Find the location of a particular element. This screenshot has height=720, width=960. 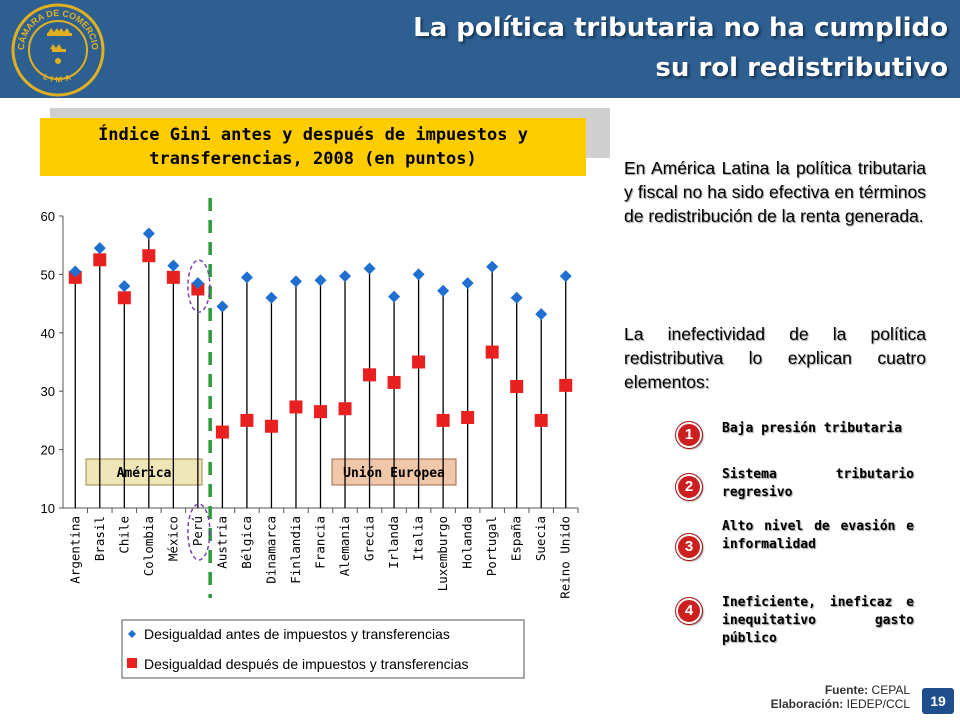

x-tick-label: Italia is located at coordinates (418, 538).